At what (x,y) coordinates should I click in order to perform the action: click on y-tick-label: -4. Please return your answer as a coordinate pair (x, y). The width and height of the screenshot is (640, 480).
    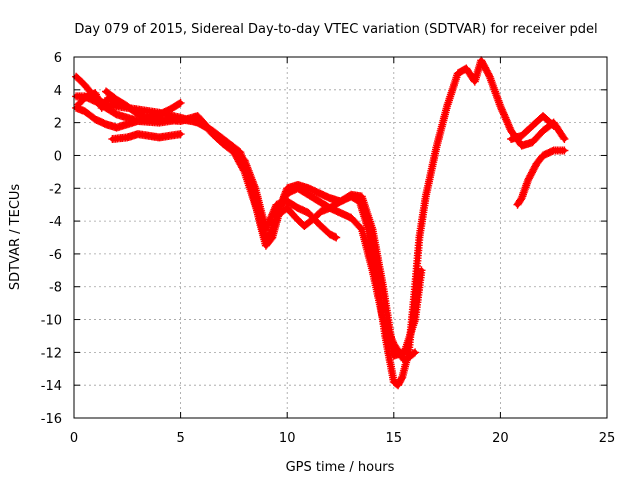
    Looking at the image, I should click on (55, 222).